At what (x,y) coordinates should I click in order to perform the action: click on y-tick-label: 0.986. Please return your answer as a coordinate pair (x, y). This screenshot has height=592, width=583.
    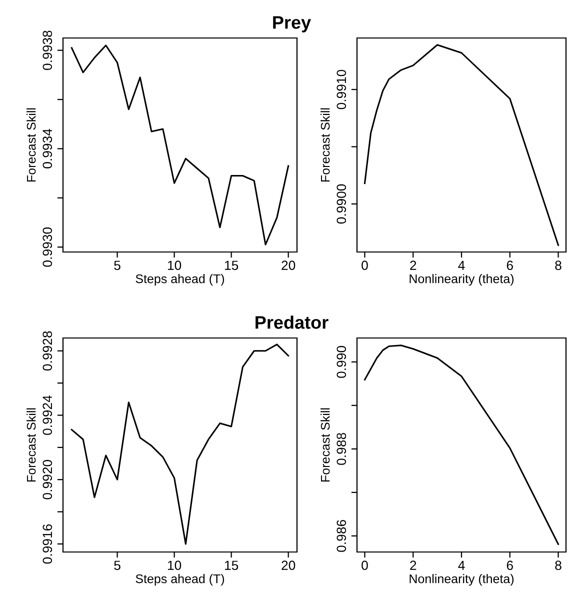
    Looking at the image, I should click on (341, 536).